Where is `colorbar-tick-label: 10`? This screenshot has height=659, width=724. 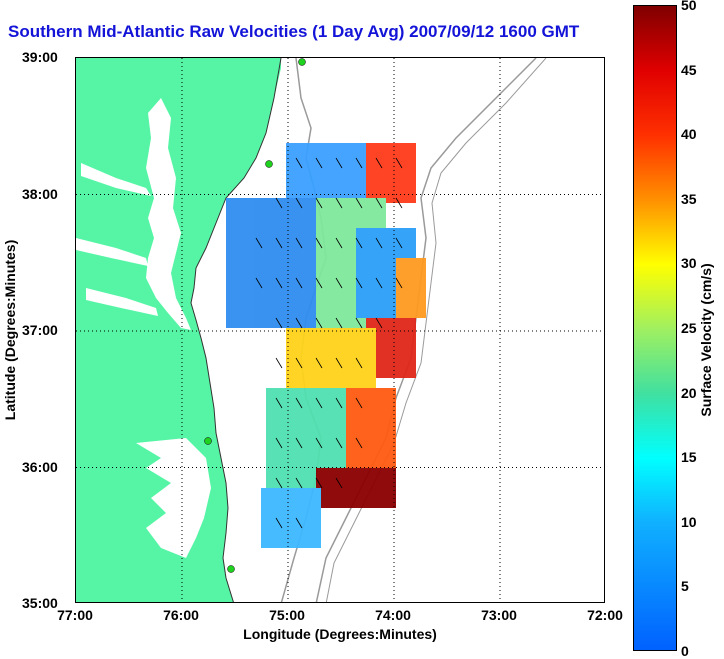 colorbar-tick-label: 10 is located at coordinates (689, 521).